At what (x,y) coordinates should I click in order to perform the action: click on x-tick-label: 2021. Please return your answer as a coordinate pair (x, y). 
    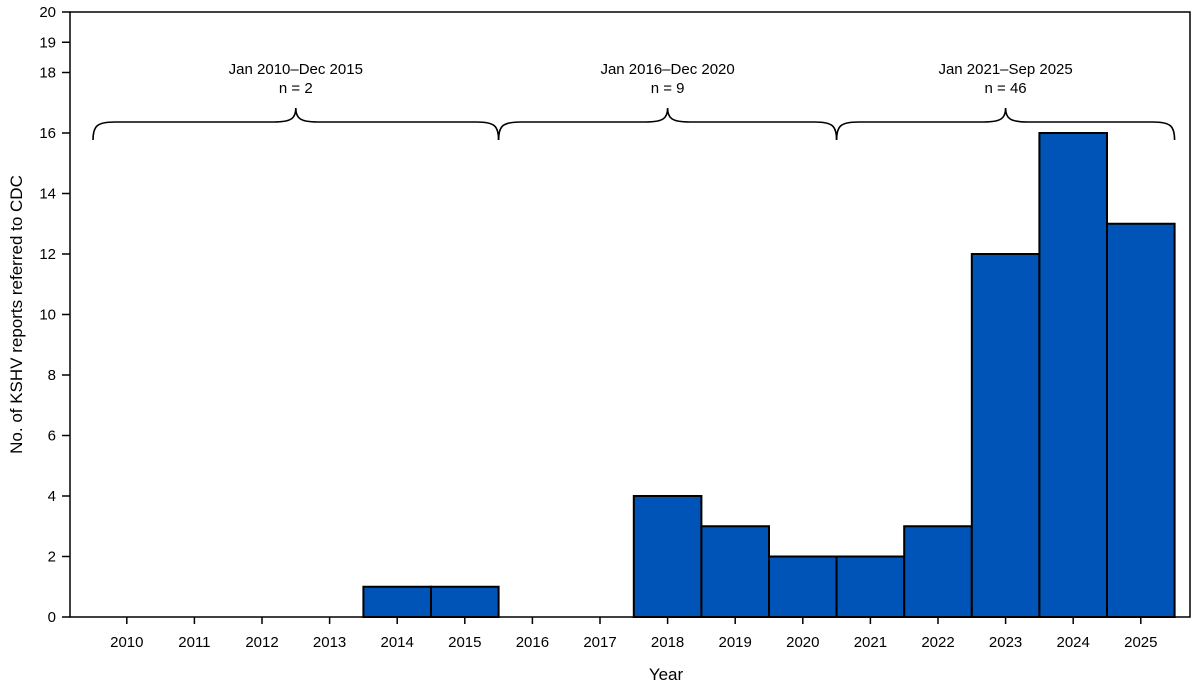
    Looking at the image, I should click on (870, 642).